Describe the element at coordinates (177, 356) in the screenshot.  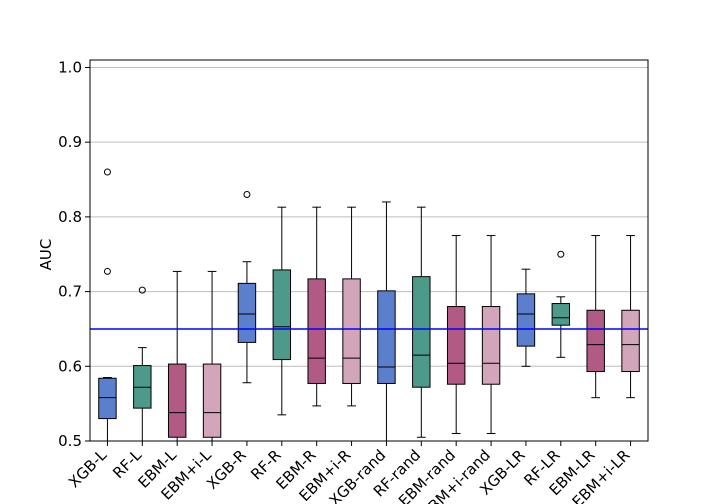
I see `box-EBM-L` at that location.